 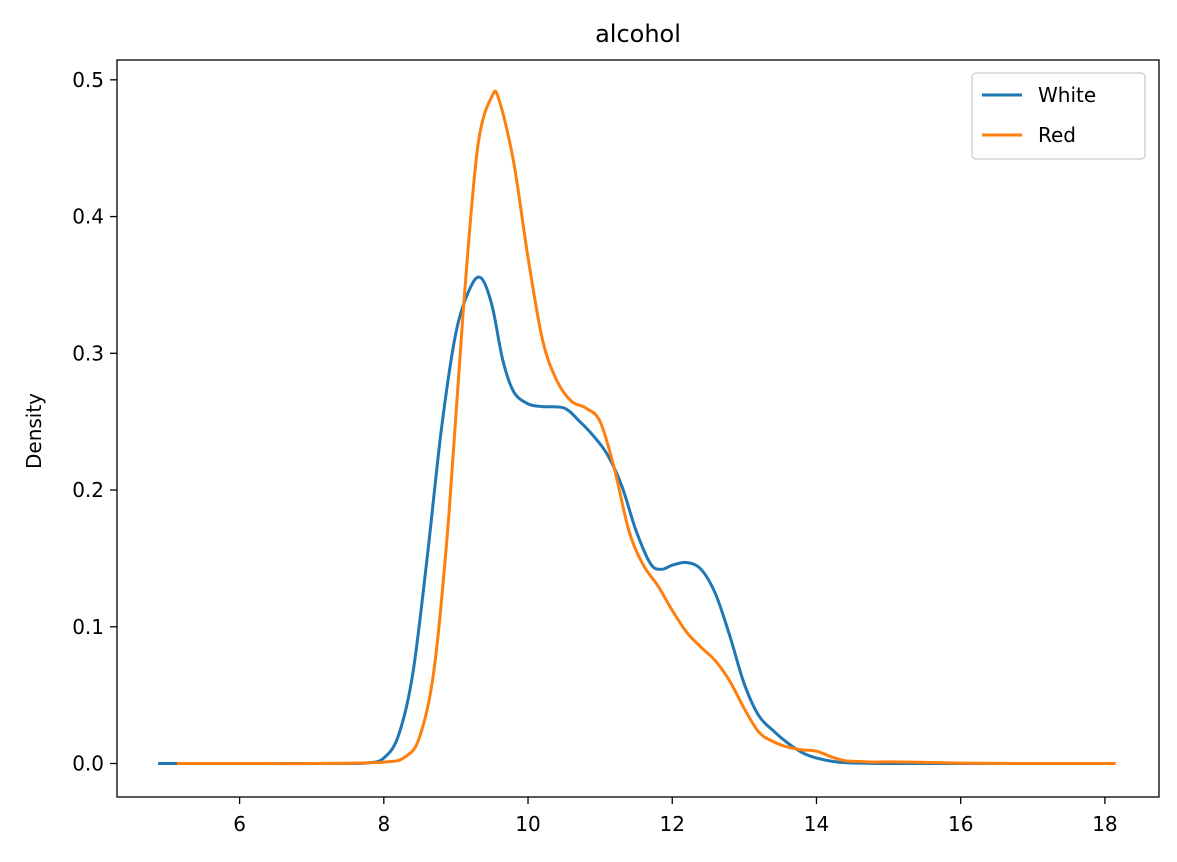 I want to click on y-axis-label: Density, so click(x=34, y=431).